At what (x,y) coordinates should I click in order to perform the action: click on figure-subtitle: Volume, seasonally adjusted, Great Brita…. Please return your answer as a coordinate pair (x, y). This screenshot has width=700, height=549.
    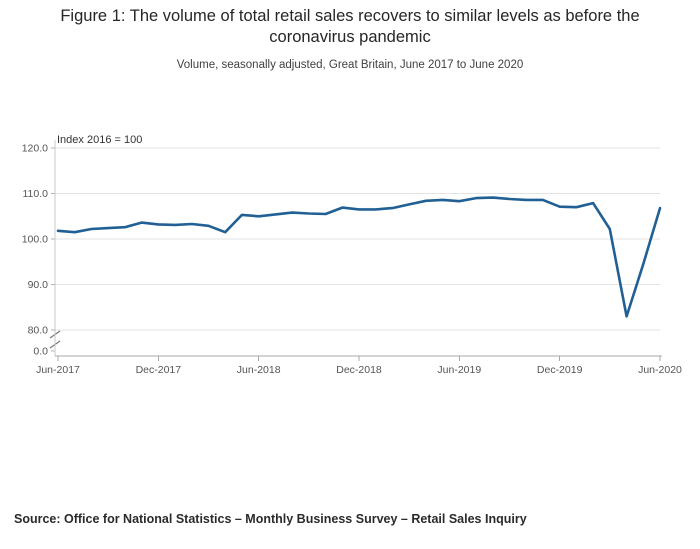
    Looking at the image, I should click on (350, 65).